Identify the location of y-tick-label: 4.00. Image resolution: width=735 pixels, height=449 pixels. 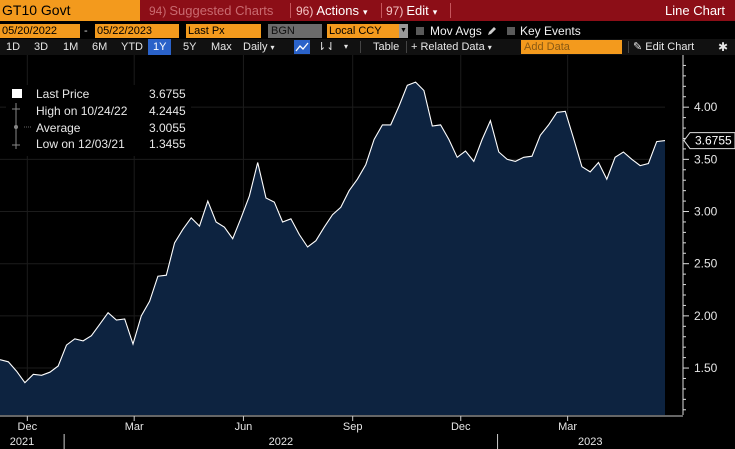
(706, 107).